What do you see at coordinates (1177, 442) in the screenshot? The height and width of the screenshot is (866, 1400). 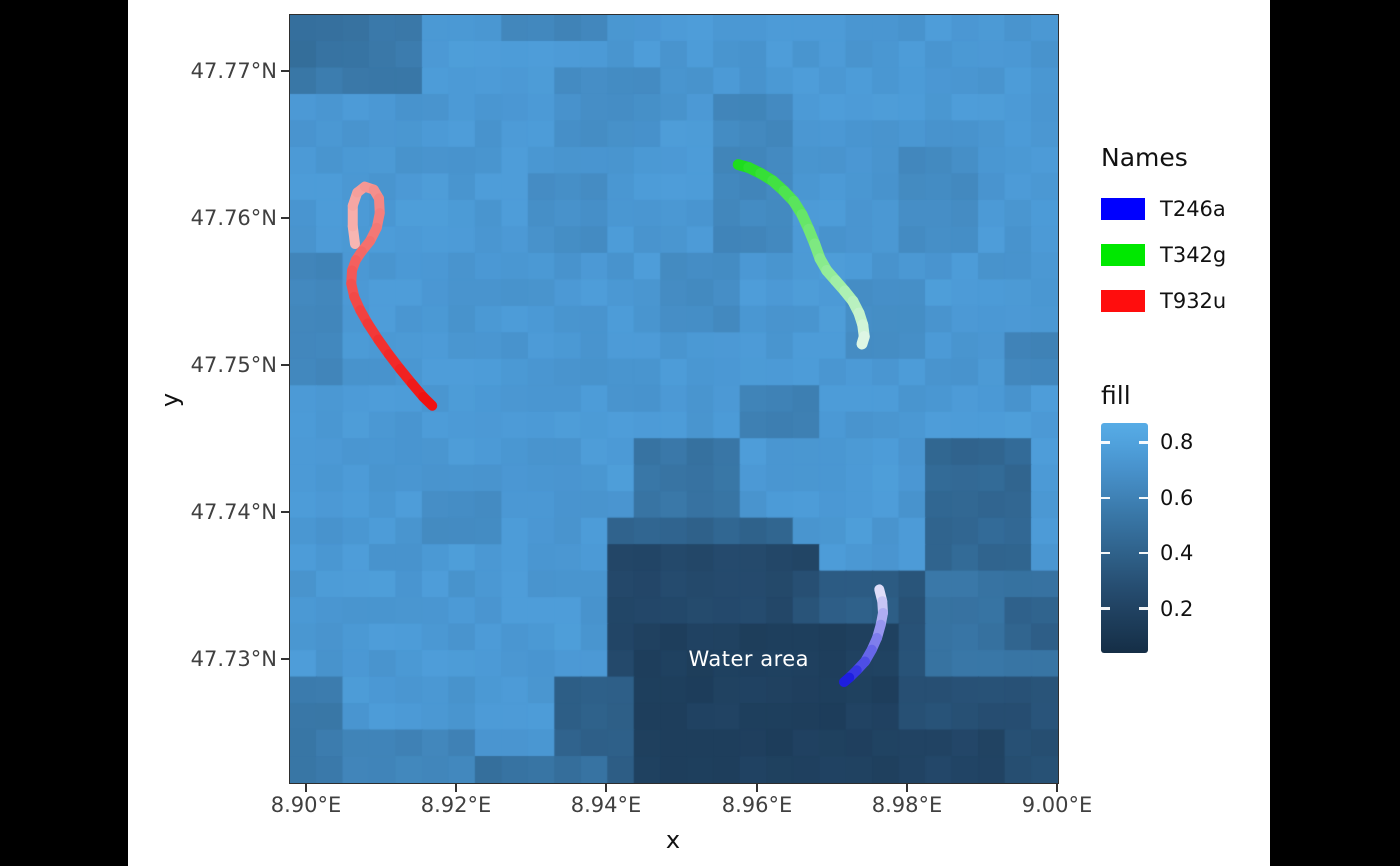 I see `colorbar-label: 0.8` at bounding box center [1177, 442].